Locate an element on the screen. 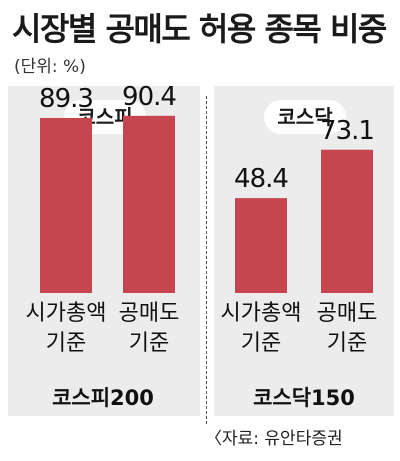 This screenshot has width=400, height=461. category-label-1-1: 공매도 기준 is located at coordinates (347, 328).